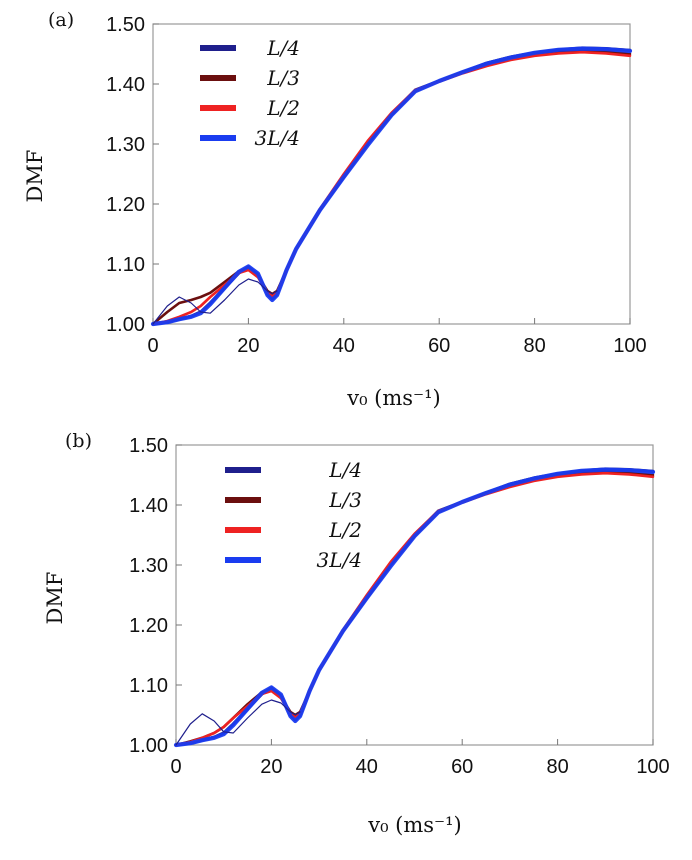  What do you see at coordinates (61, 20) in the screenshot?
I see `panel-label-a: (a)` at bounding box center [61, 20].